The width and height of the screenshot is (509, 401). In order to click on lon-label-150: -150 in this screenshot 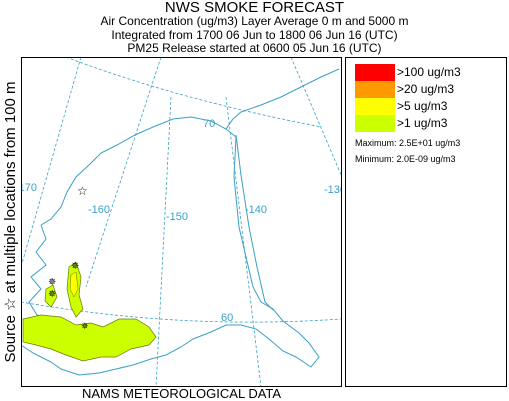, I will do `click(177, 217)`.